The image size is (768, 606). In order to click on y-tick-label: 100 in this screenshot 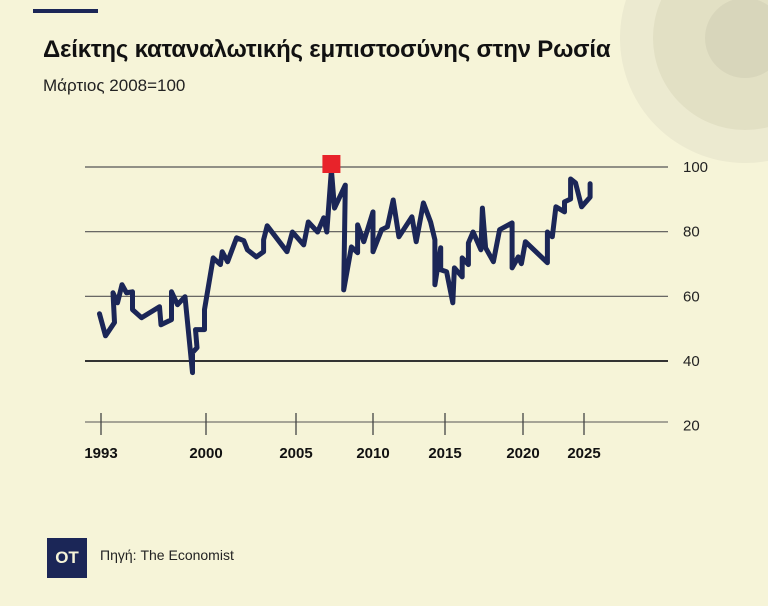, I will do `click(695, 167)`.